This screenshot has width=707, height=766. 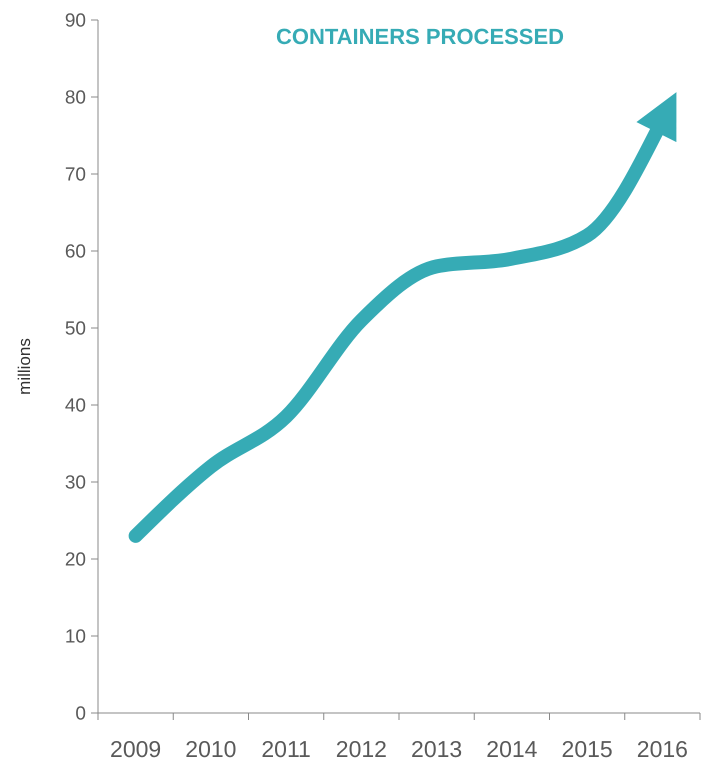 I want to click on y-tick-label: 20, so click(x=75, y=560).